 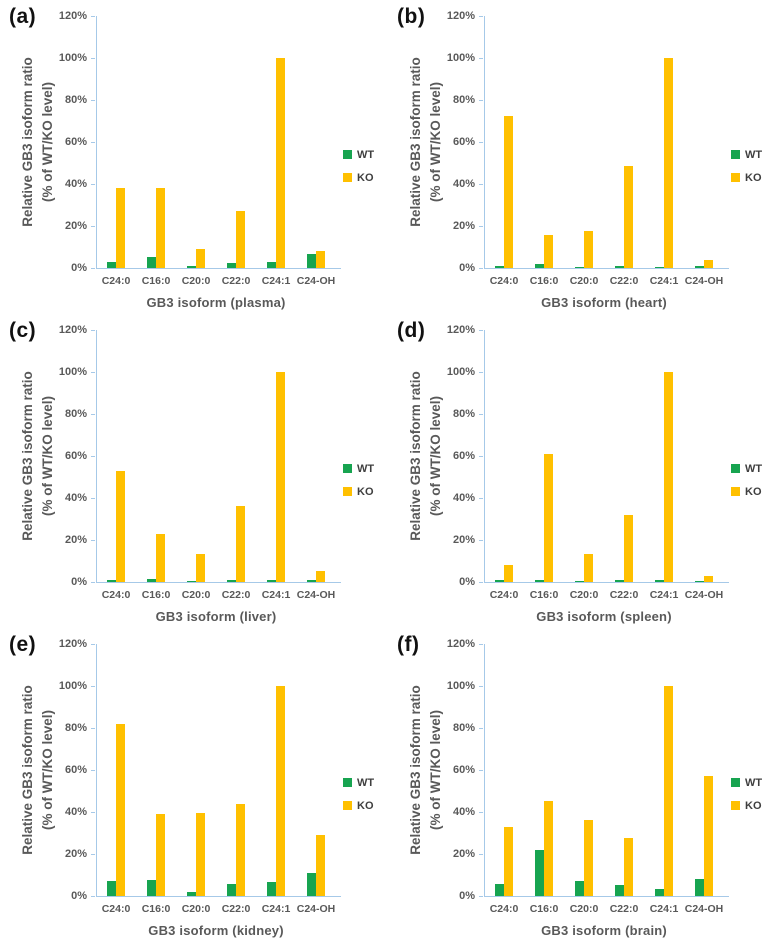 I want to click on x-axis-category-label: C22:0, so click(x=236, y=281).